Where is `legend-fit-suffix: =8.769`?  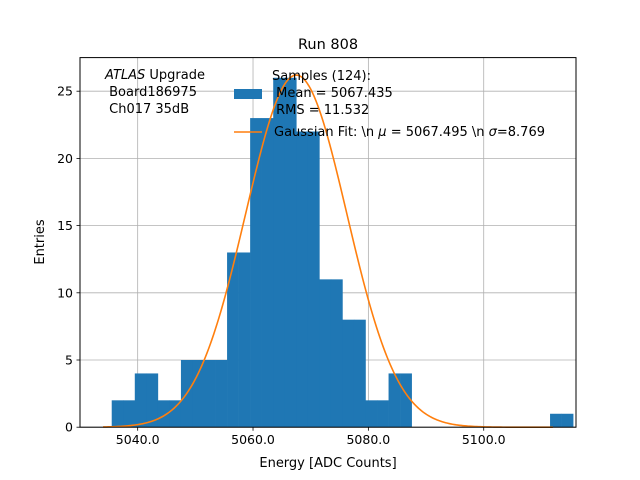 legend-fit-suffix: =8.769 is located at coordinates (521, 132).